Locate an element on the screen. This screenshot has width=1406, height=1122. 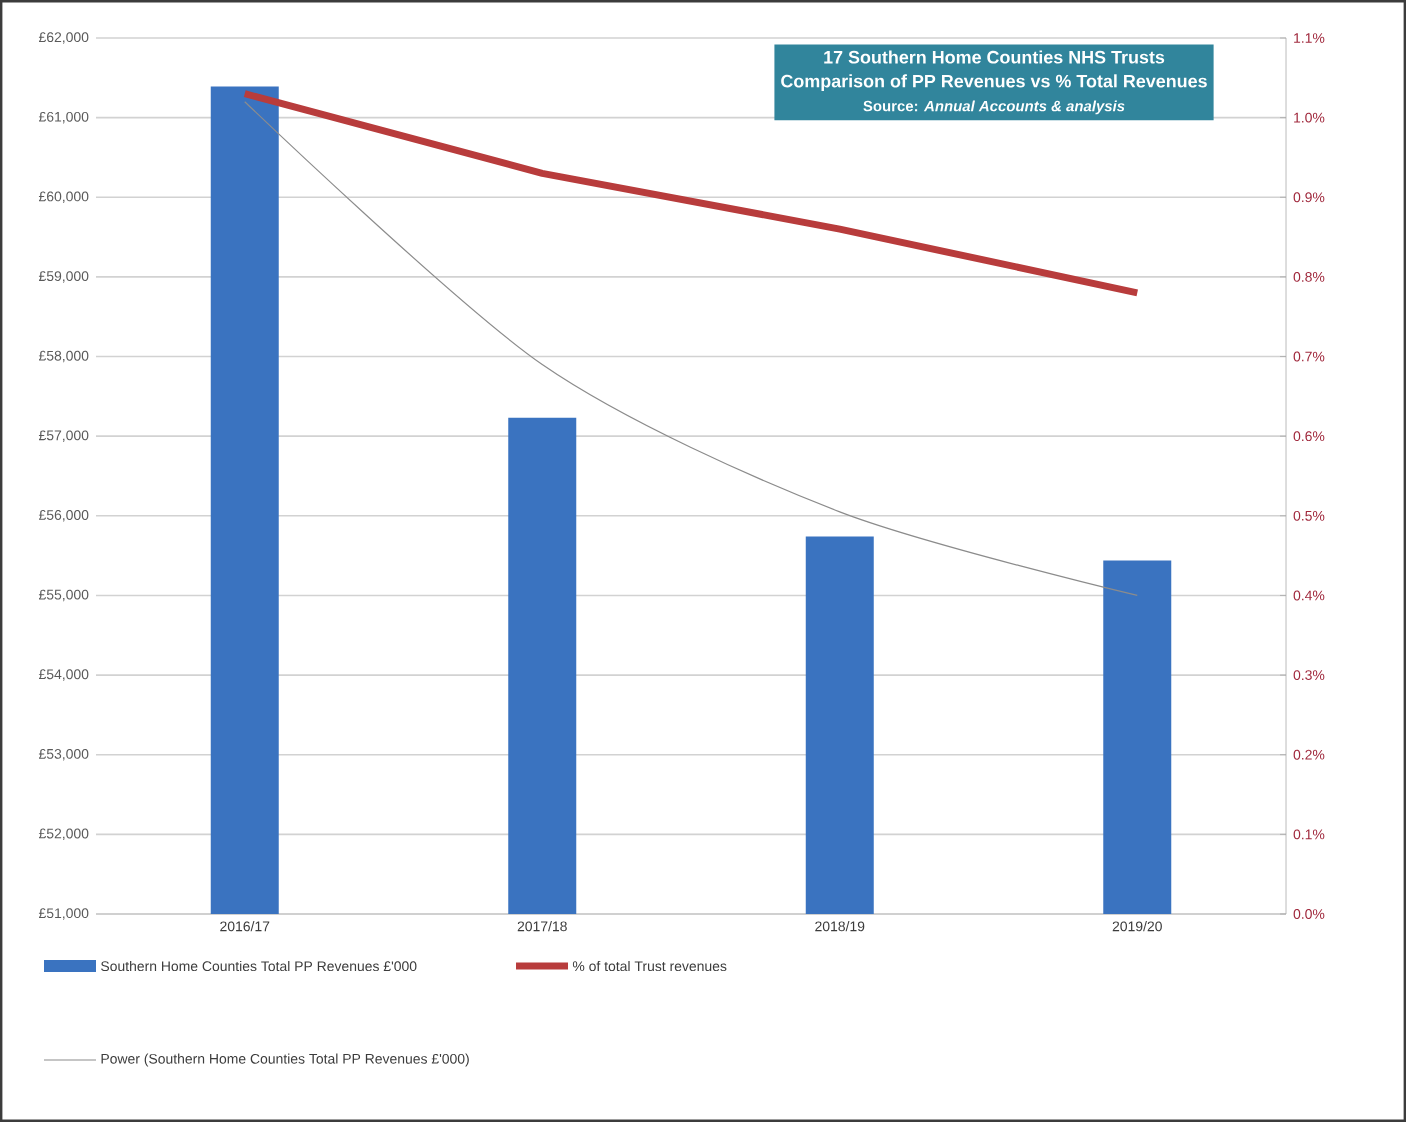
text: 17 Southern Home Counties NHS Trusts is located at coordinates (994, 57).